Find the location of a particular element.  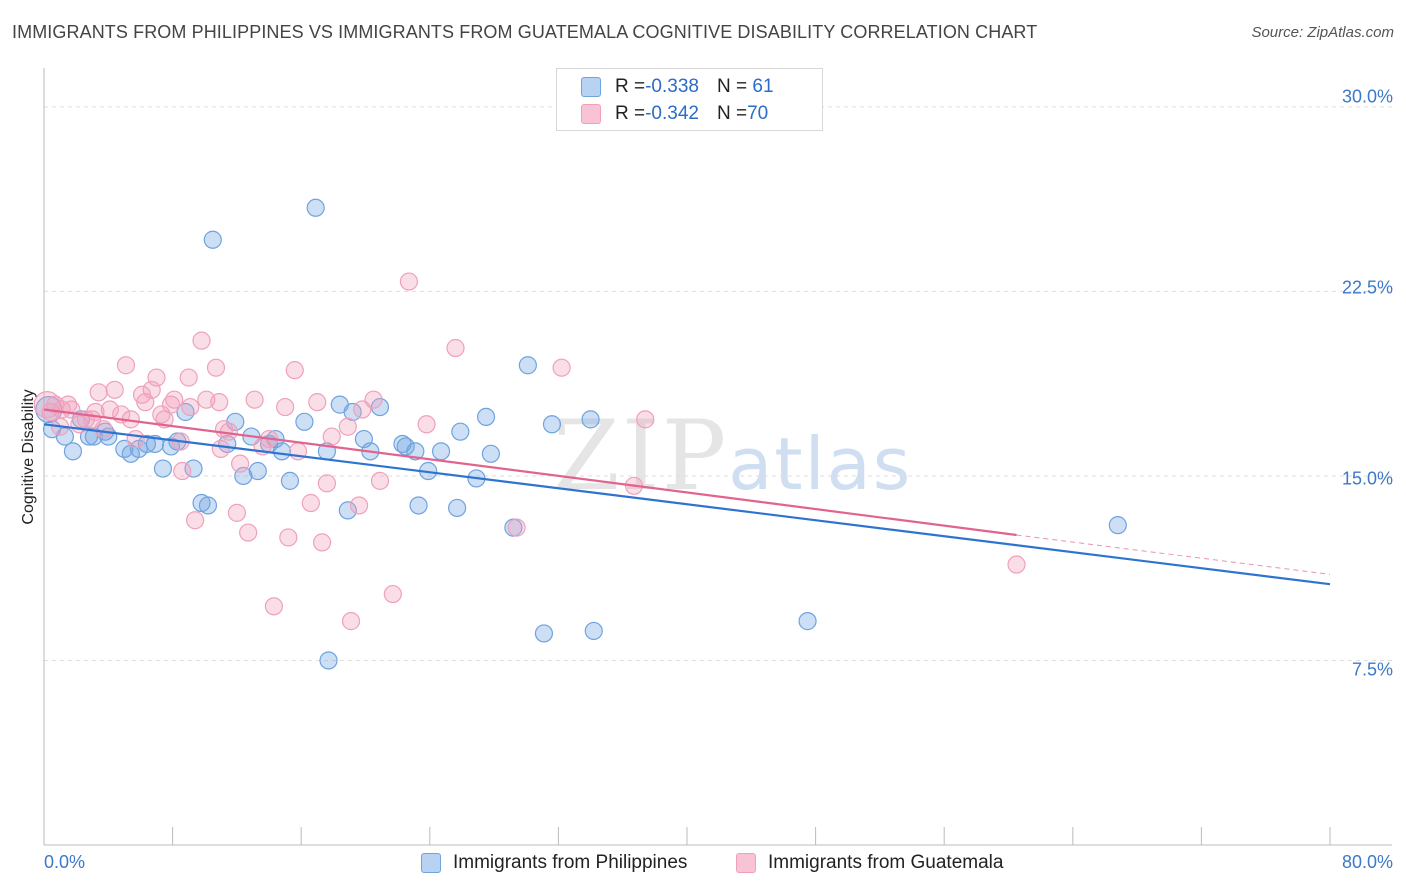

legend-n-value: 70 is located at coordinates (758, 113).